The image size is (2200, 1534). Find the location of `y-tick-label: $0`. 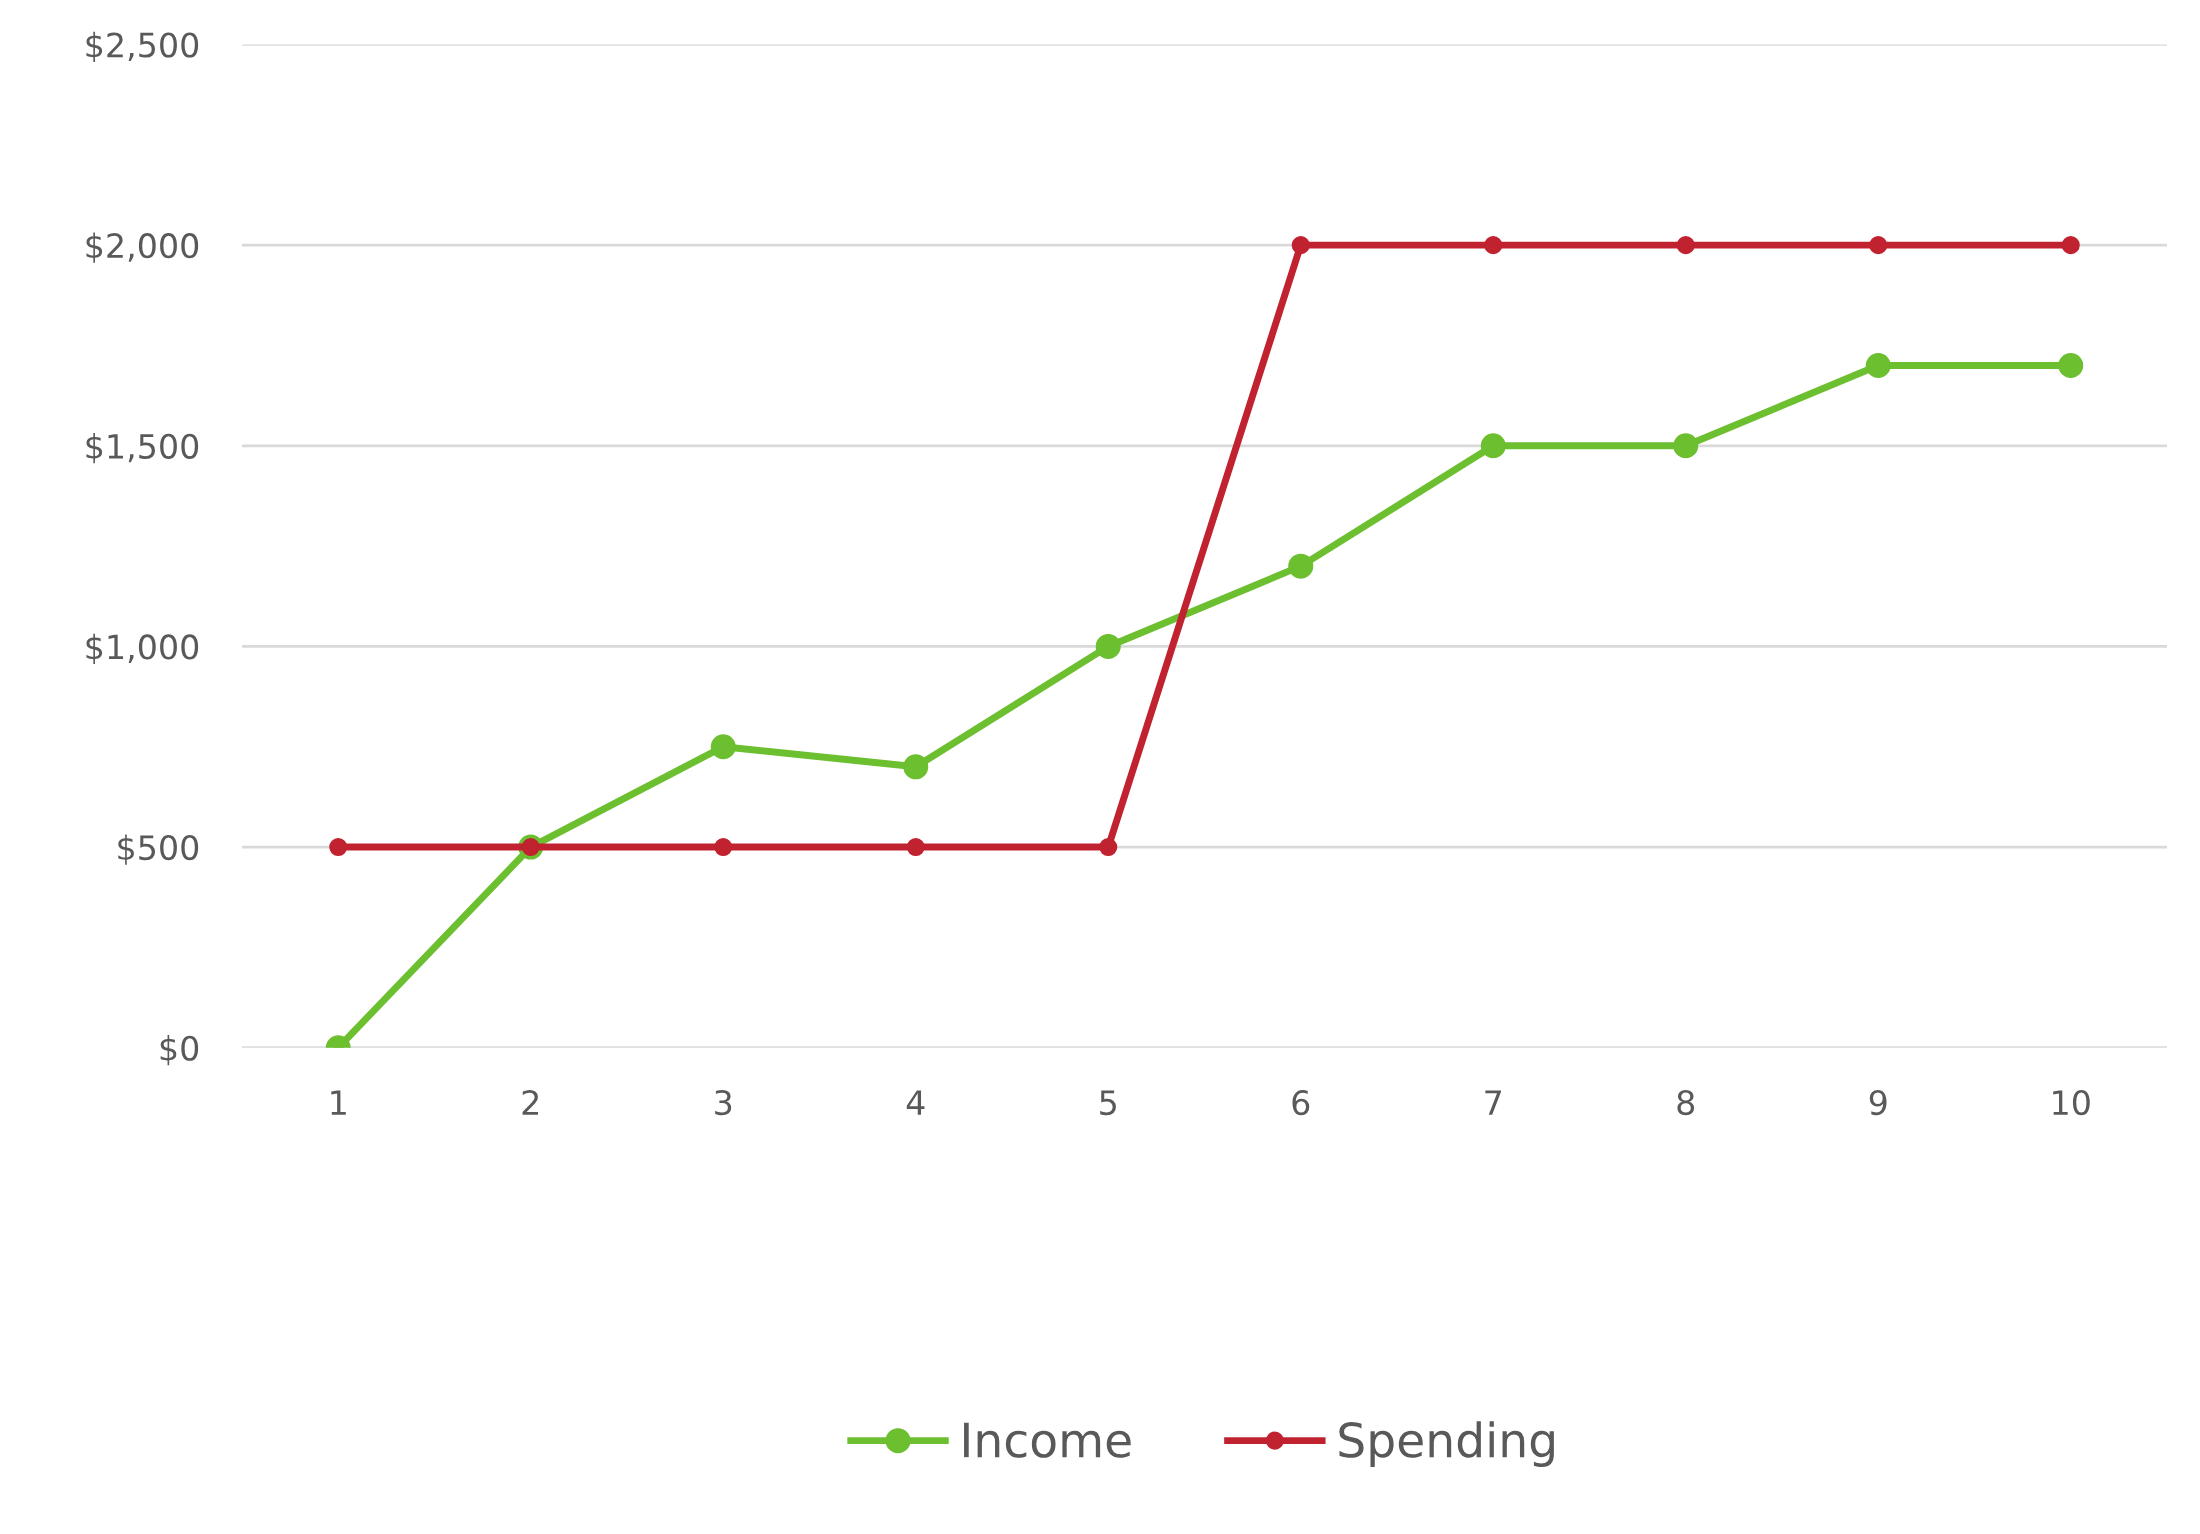

y-tick-label: $0 is located at coordinates (179, 1050).